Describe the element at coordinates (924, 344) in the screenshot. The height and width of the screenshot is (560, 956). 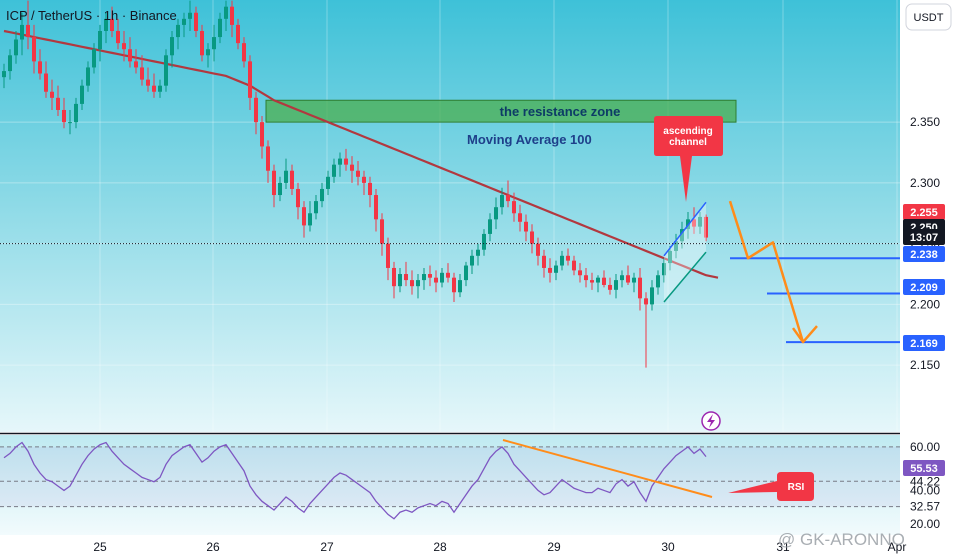
I see `price-label-text: 2.169` at that location.